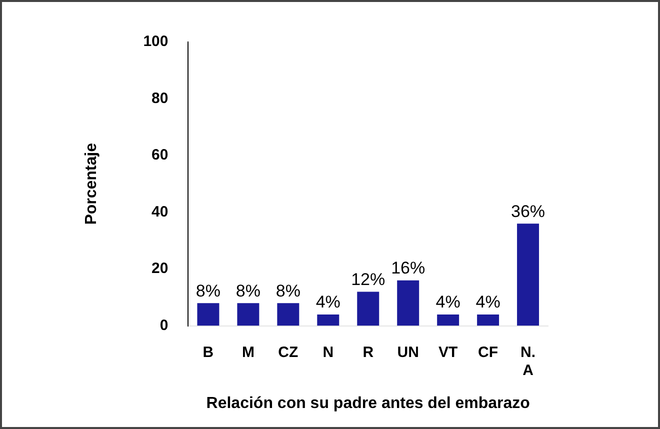 This screenshot has width=660, height=429. What do you see at coordinates (248, 352) in the screenshot?
I see `x-tick-label: M` at bounding box center [248, 352].